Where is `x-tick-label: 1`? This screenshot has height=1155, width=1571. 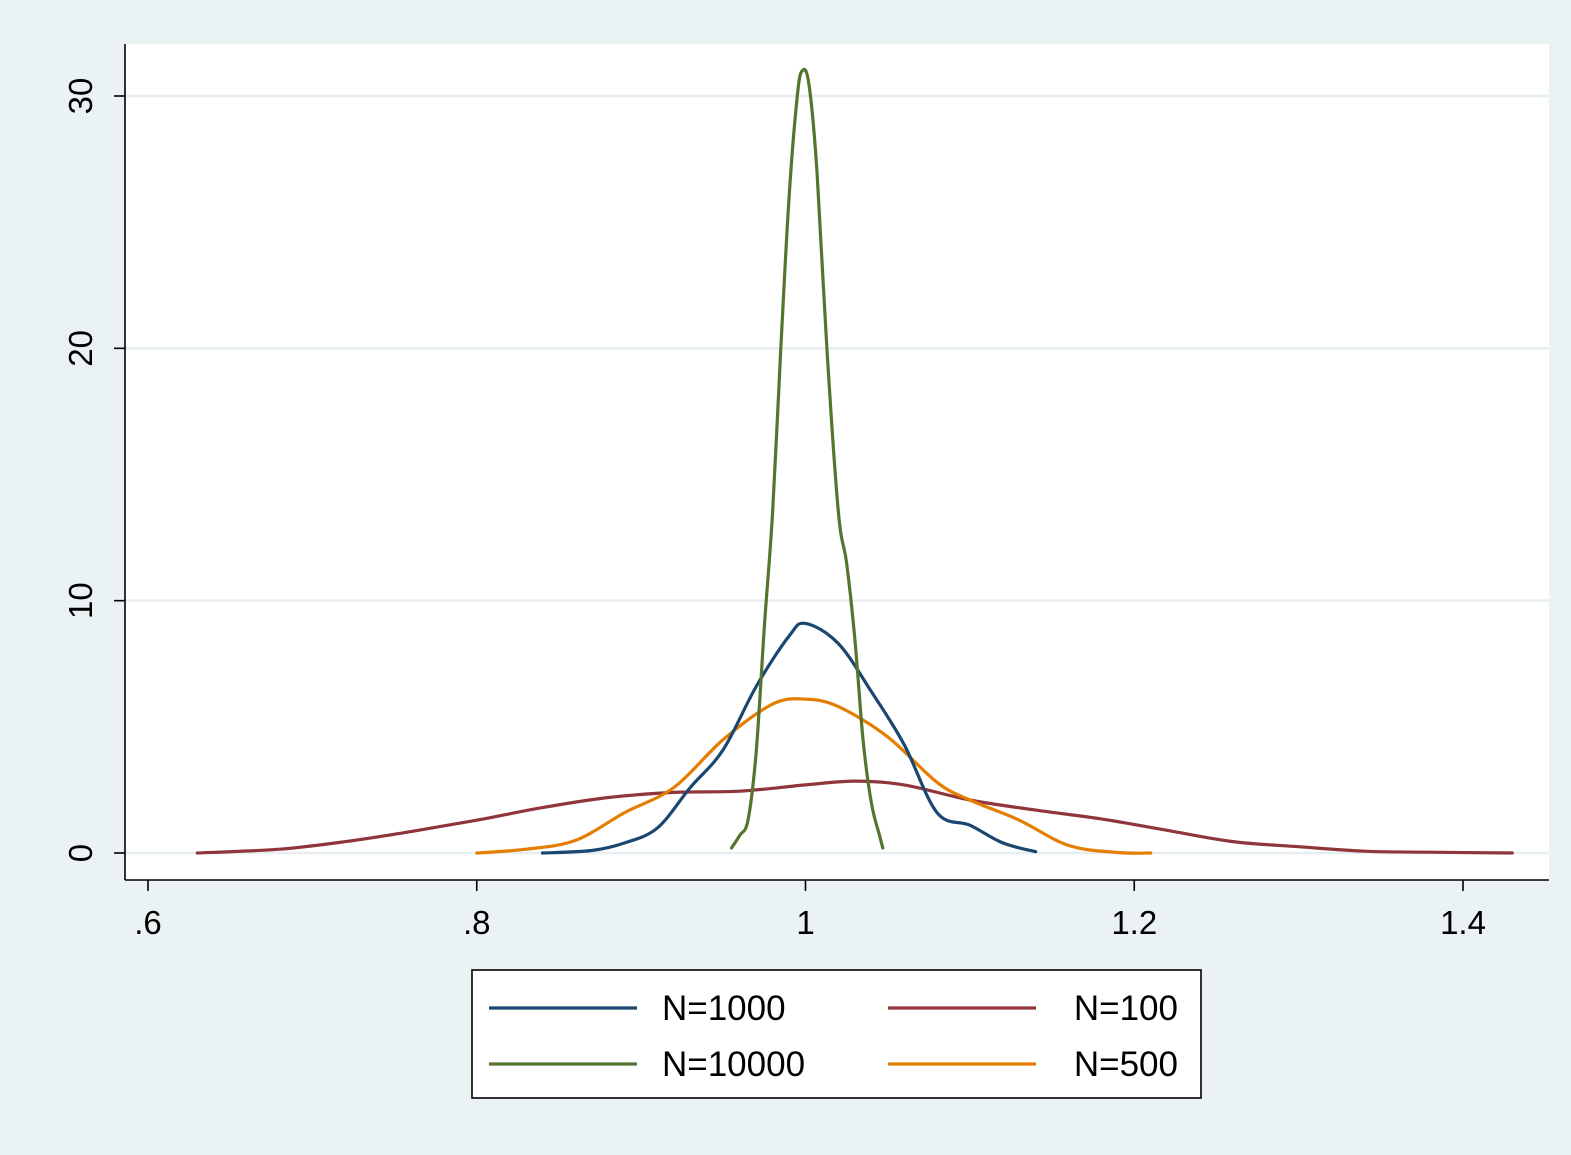 x-tick-label: 1 is located at coordinates (805, 922).